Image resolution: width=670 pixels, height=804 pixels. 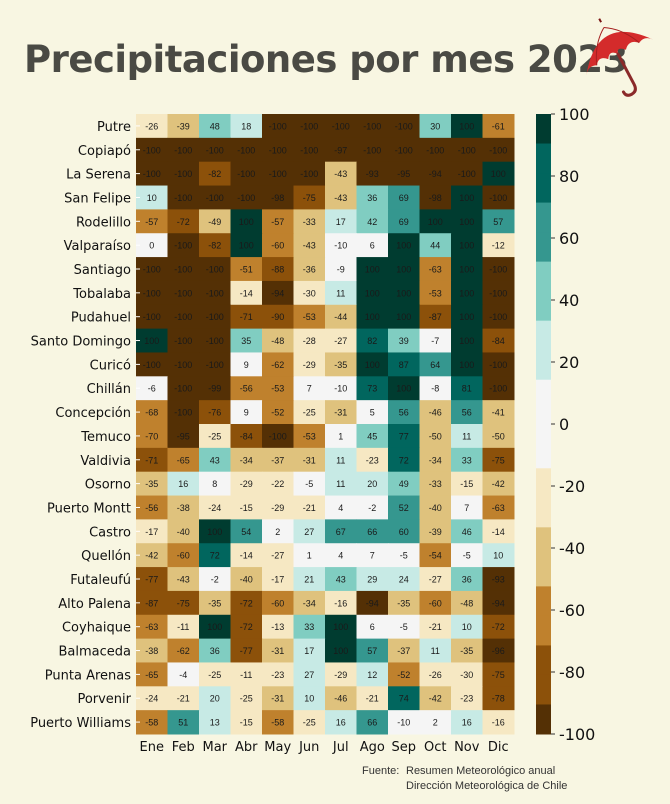 I want to click on cell-value-label: -65, so click(x=151, y=675).